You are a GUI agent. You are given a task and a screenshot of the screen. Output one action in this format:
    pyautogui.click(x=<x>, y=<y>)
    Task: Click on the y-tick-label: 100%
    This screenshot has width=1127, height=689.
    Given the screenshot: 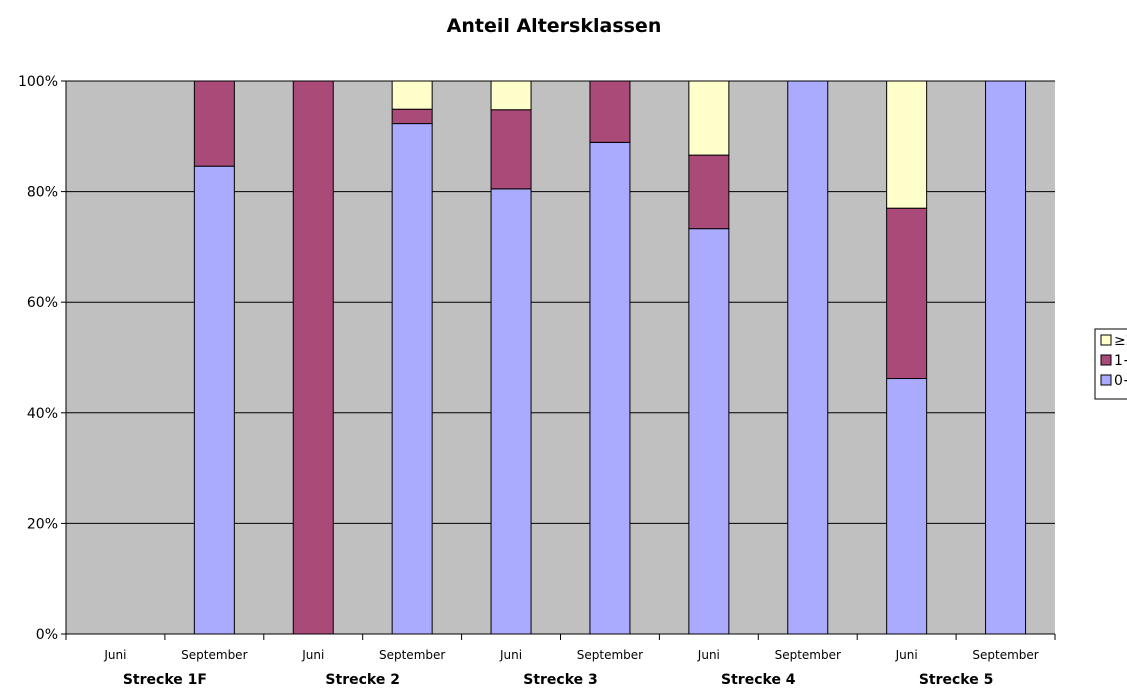 What is the action you would take?
    pyautogui.click(x=38, y=82)
    